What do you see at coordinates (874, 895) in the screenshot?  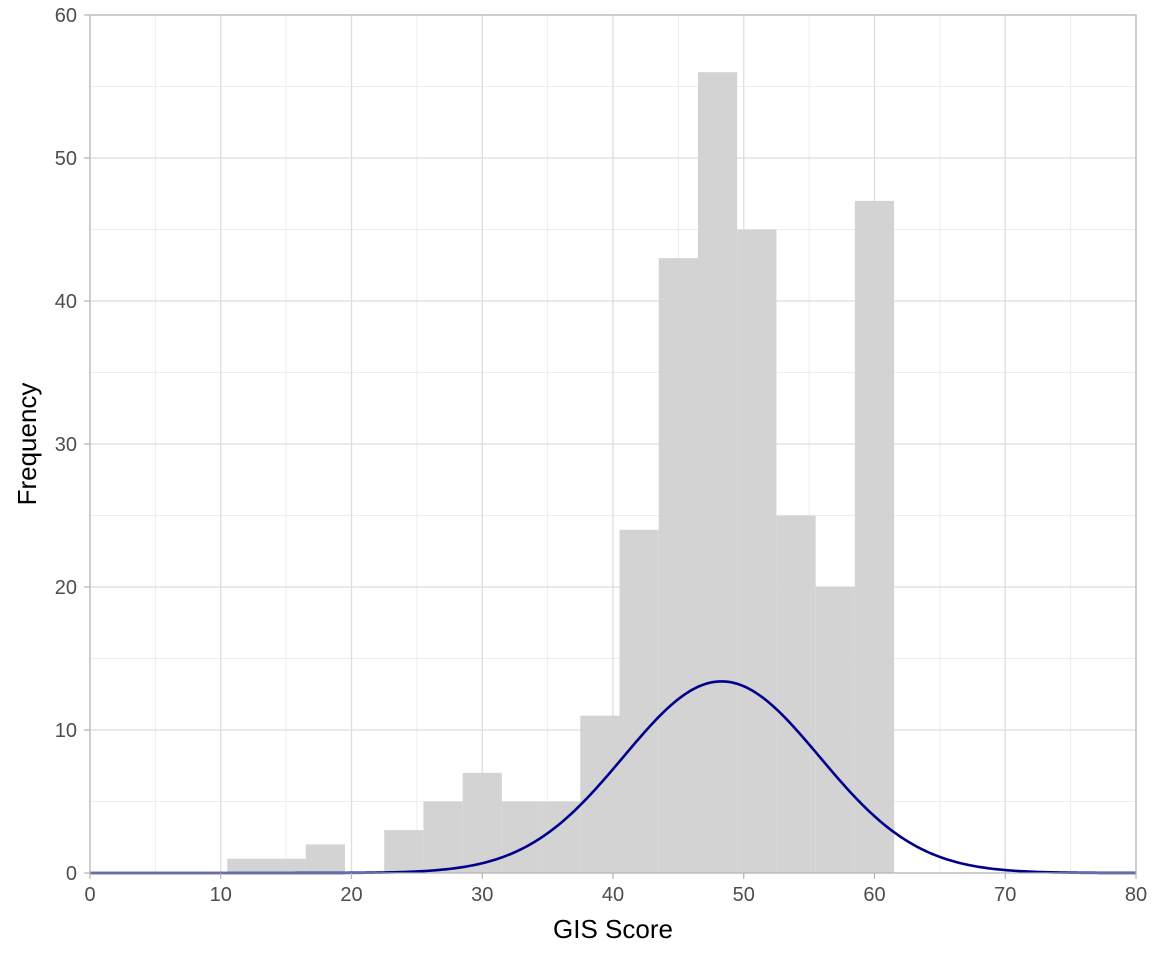 I see `x-tick-label: 60` at bounding box center [874, 895].